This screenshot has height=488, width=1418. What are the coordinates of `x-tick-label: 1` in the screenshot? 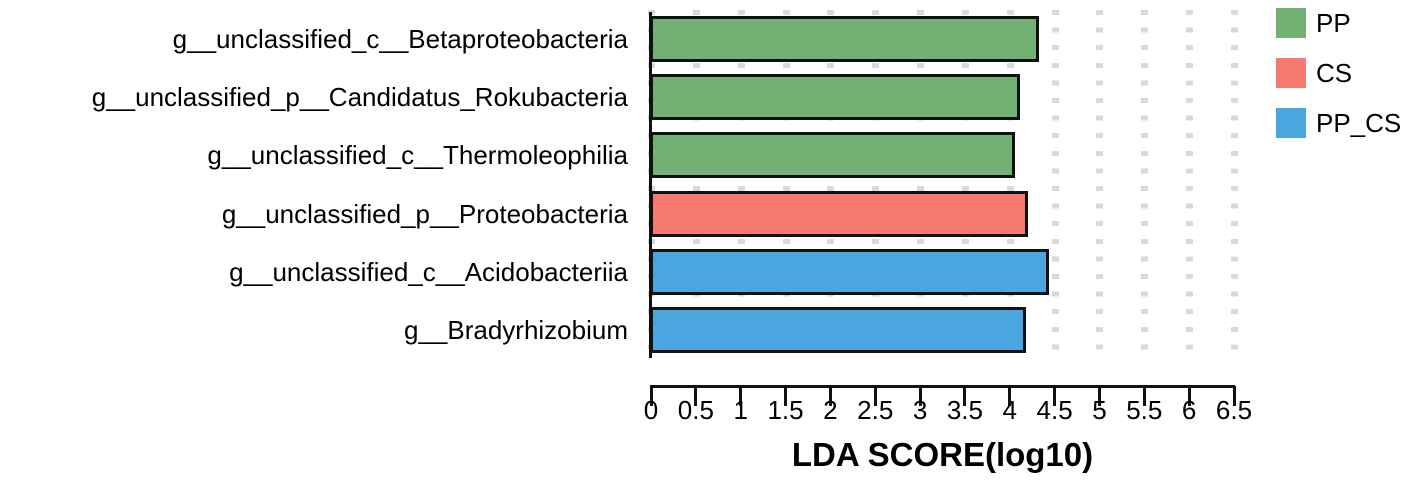 It's located at (740, 410).